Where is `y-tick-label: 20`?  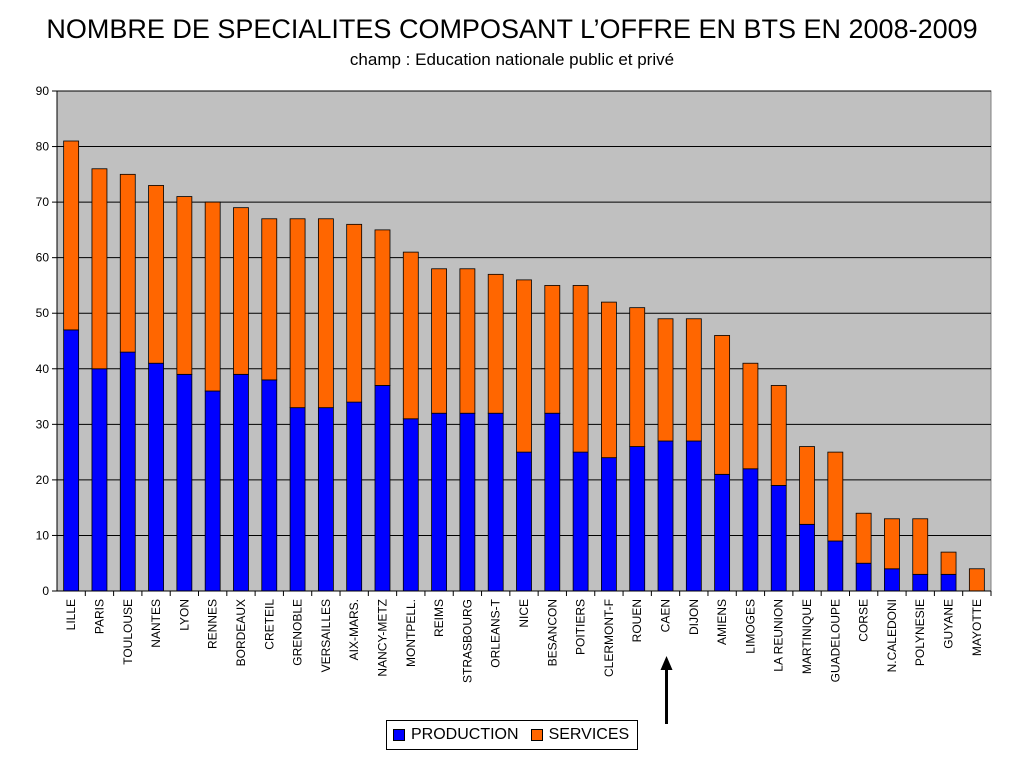
y-tick-label: 20 is located at coordinates (43, 480).